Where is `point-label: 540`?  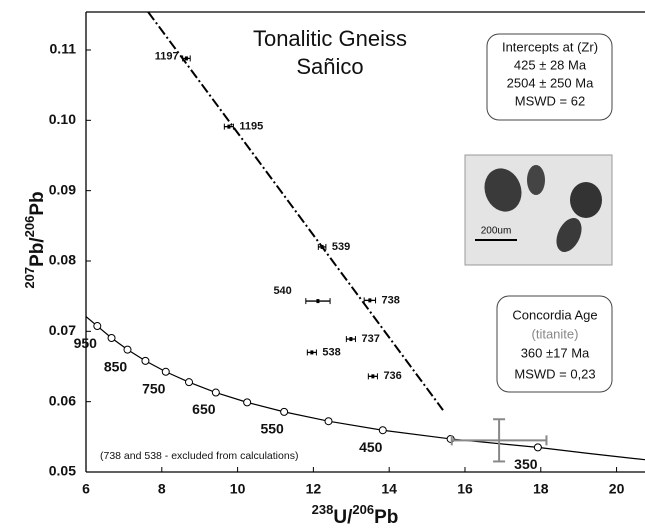
point-label: 540 is located at coordinates (282, 291).